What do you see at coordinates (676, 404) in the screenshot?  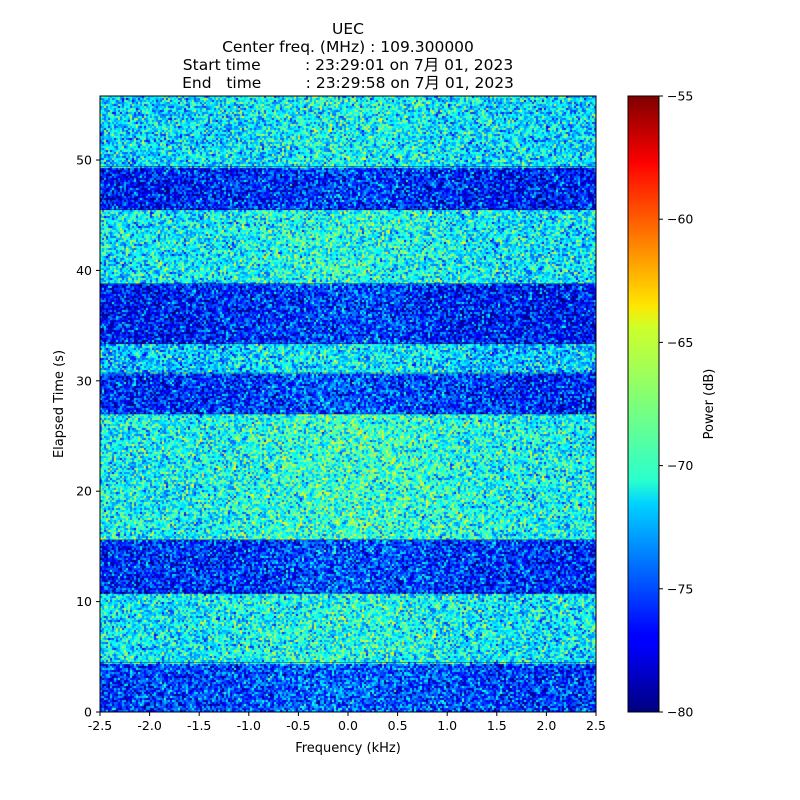 I see `colorbar-axis: −80 −75 −70 −65 −60 −55` at bounding box center [676, 404].